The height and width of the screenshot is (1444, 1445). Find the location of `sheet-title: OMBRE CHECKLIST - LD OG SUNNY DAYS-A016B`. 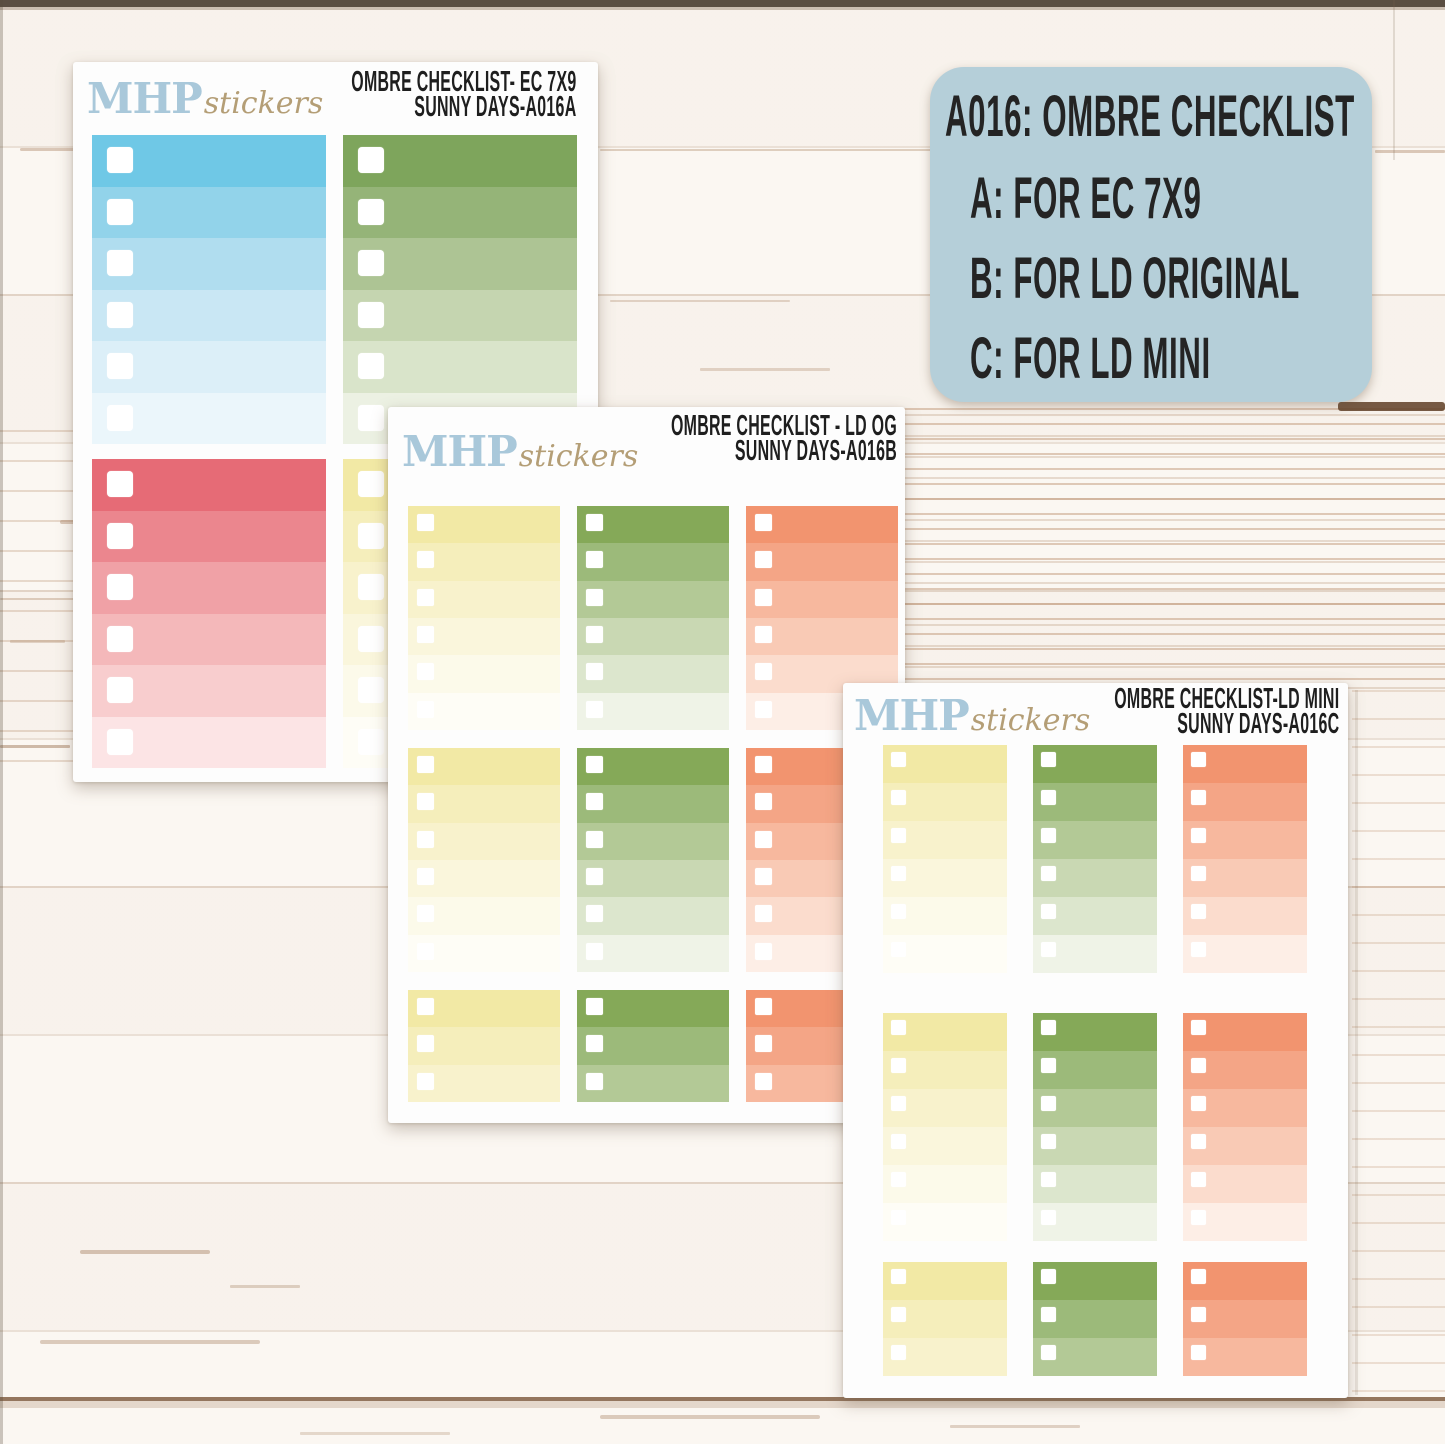

sheet-title: OMBRE CHECKLIST - LD OG SUNNY DAYS-A016B is located at coordinates (783, 438).